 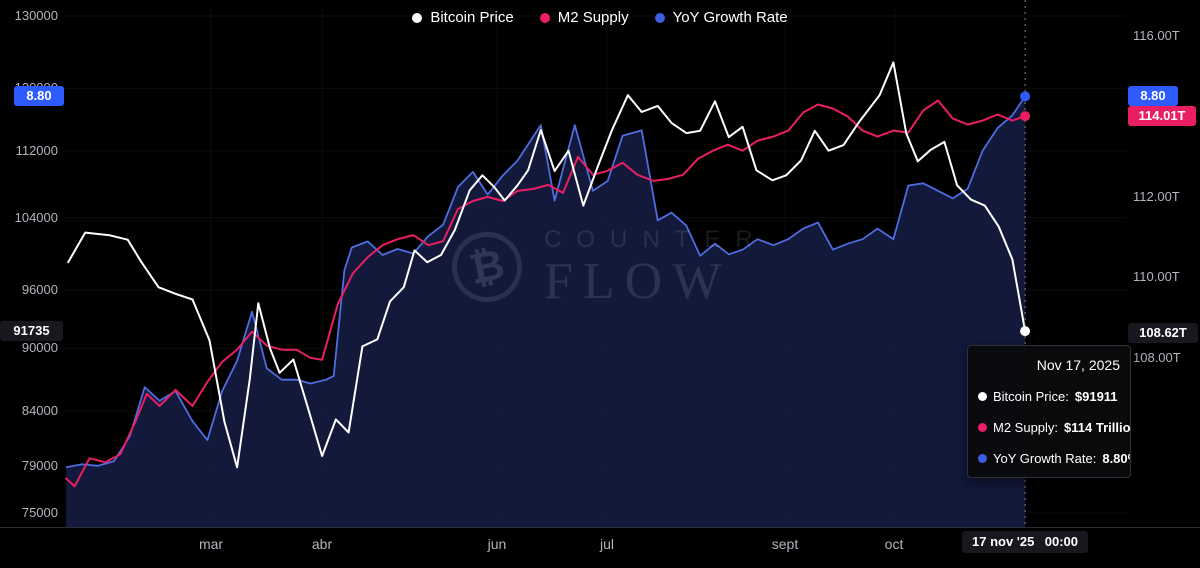 What do you see at coordinates (894, 544) in the screenshot?
I see `x-axis-tick-label: oct` at bounding box center [894, 544].